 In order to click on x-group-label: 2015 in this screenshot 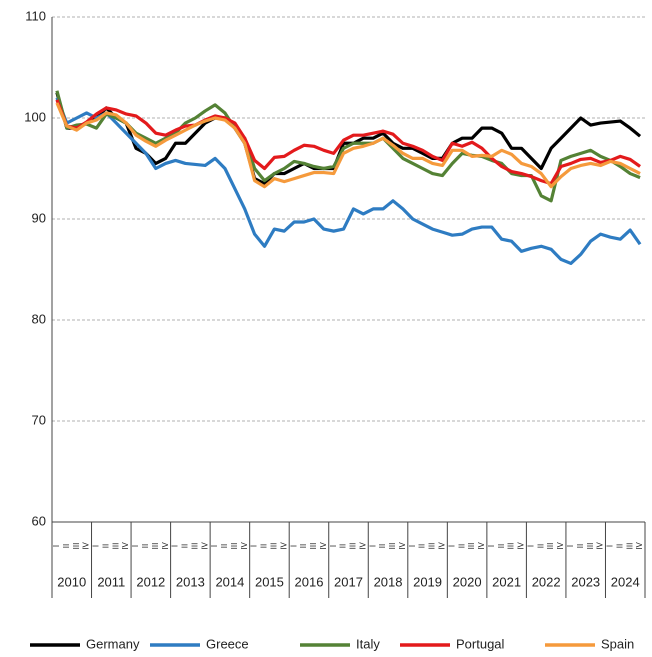, I will do `click(269, 581)`.